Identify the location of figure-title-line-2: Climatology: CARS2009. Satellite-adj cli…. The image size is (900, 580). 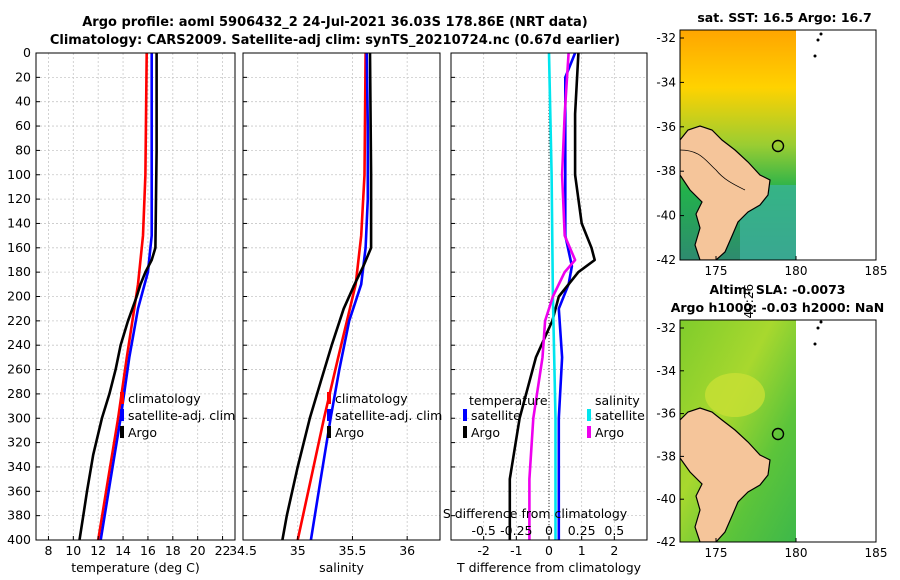
(335, 40).